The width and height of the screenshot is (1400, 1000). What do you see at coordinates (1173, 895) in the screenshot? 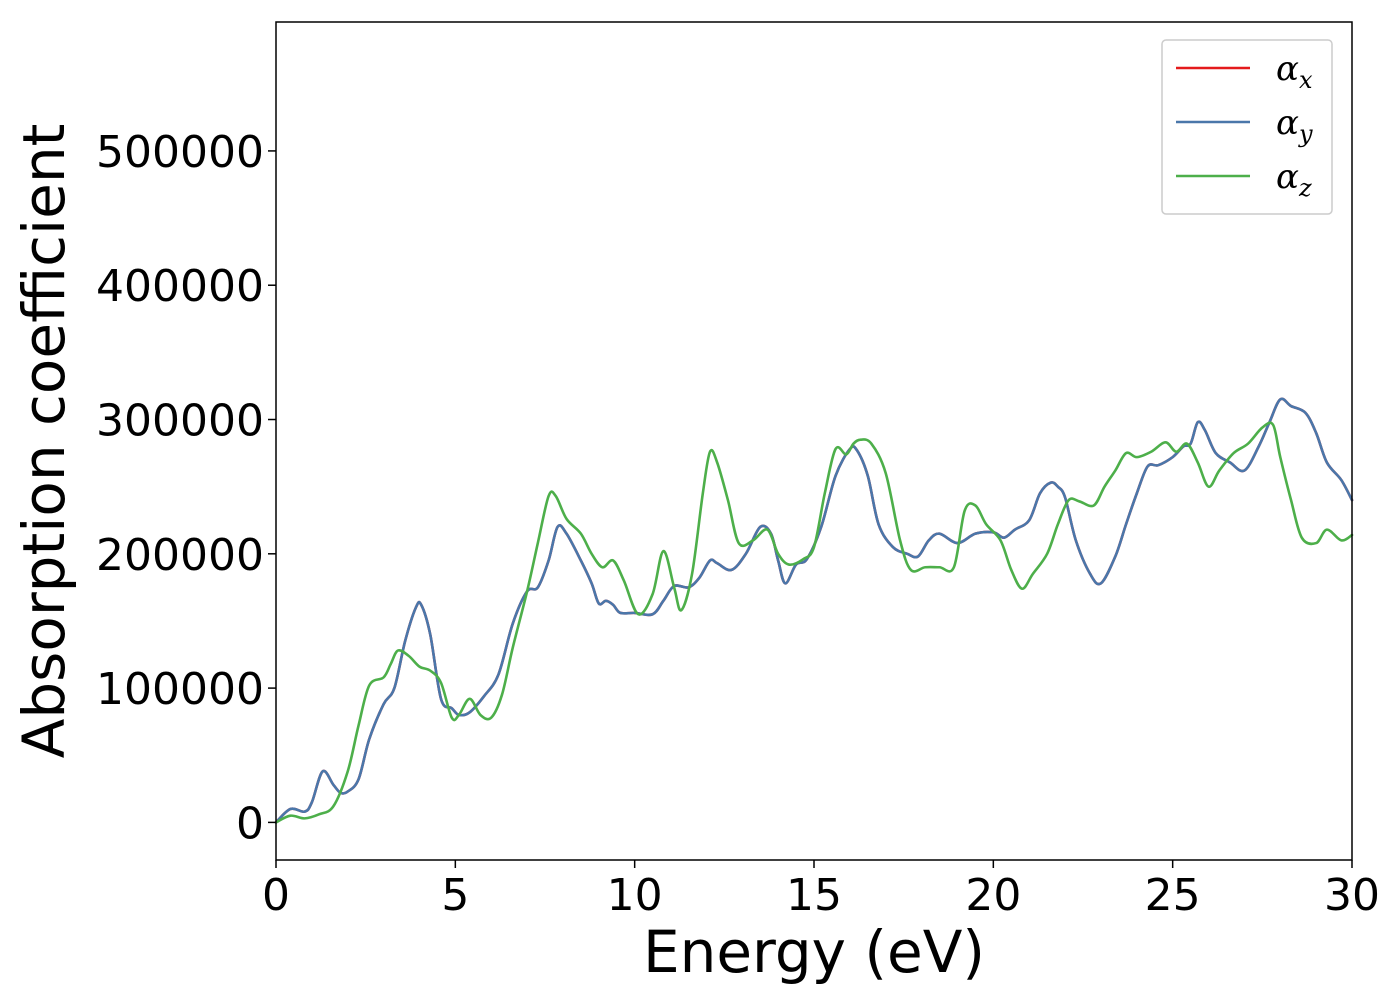
I see `x-tick-label: 25` at bounding box center [1173, 895].